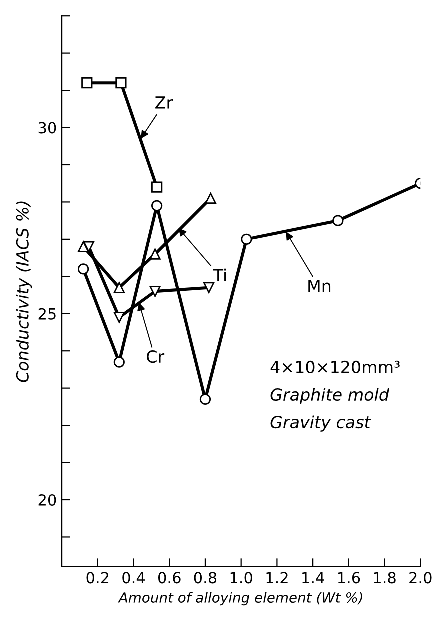  Describe the element at coordinates (330, 396) in the screenshot. I see `annotation: Graphite mold` at that location.